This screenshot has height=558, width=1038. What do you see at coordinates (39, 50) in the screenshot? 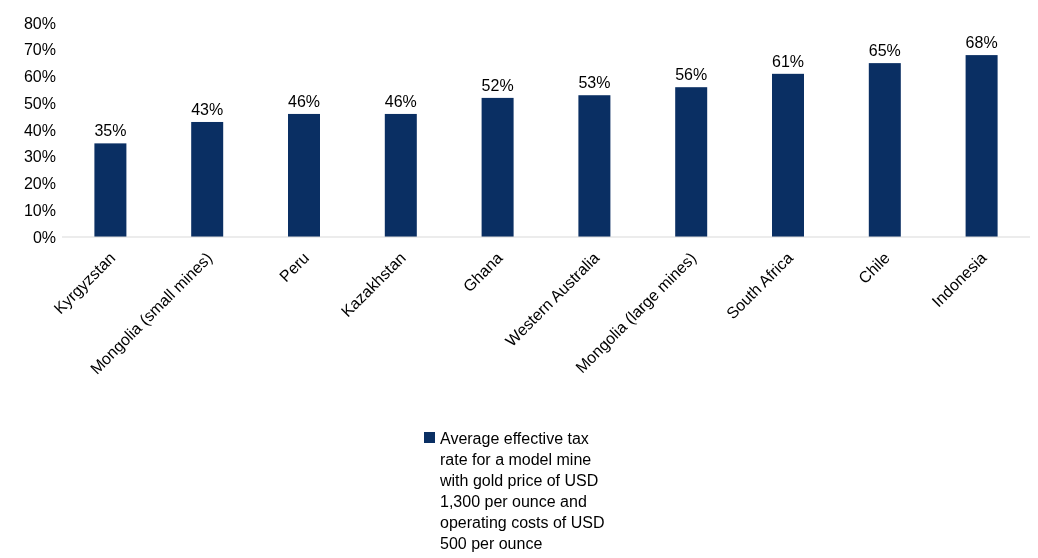
I see `y-tick-label: 70%` at bounding box center [39, 50].